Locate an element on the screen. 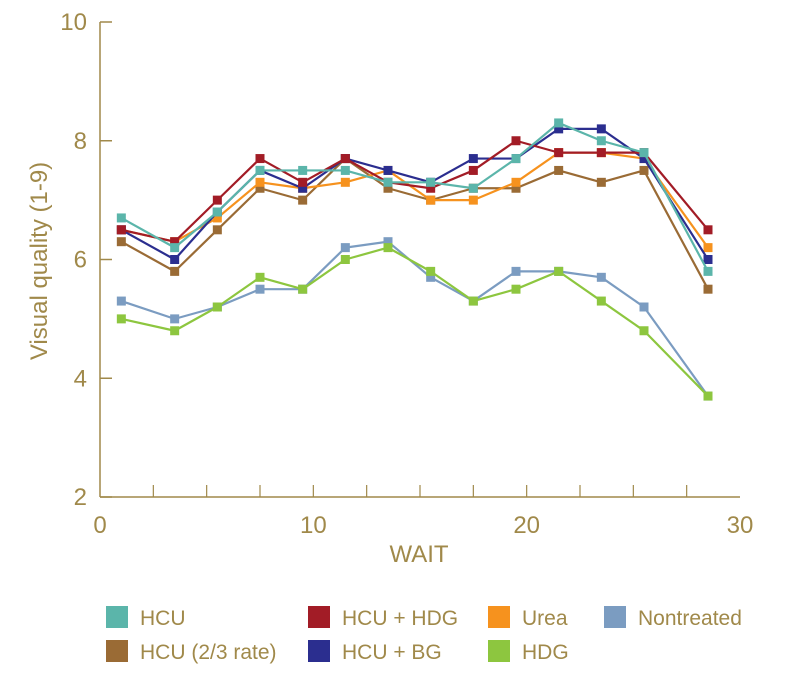  legend-label: Urea is located at coordinates (545, 618).